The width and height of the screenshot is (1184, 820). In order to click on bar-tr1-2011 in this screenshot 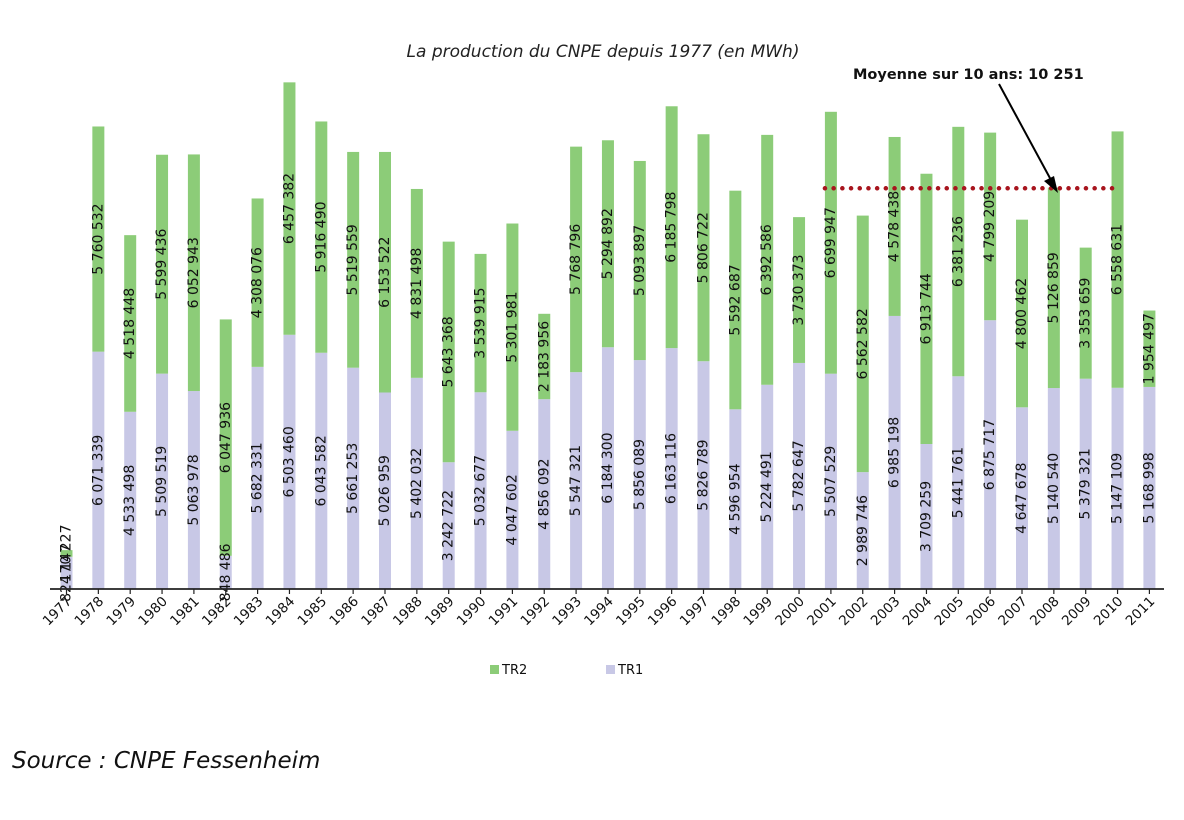, I will do `click(1149, 487)`.